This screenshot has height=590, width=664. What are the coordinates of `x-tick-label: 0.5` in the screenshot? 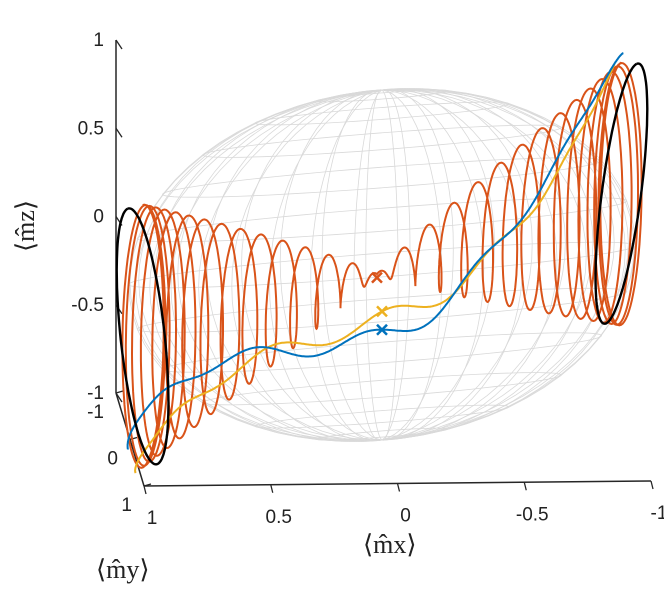 It's located at (279, 517).